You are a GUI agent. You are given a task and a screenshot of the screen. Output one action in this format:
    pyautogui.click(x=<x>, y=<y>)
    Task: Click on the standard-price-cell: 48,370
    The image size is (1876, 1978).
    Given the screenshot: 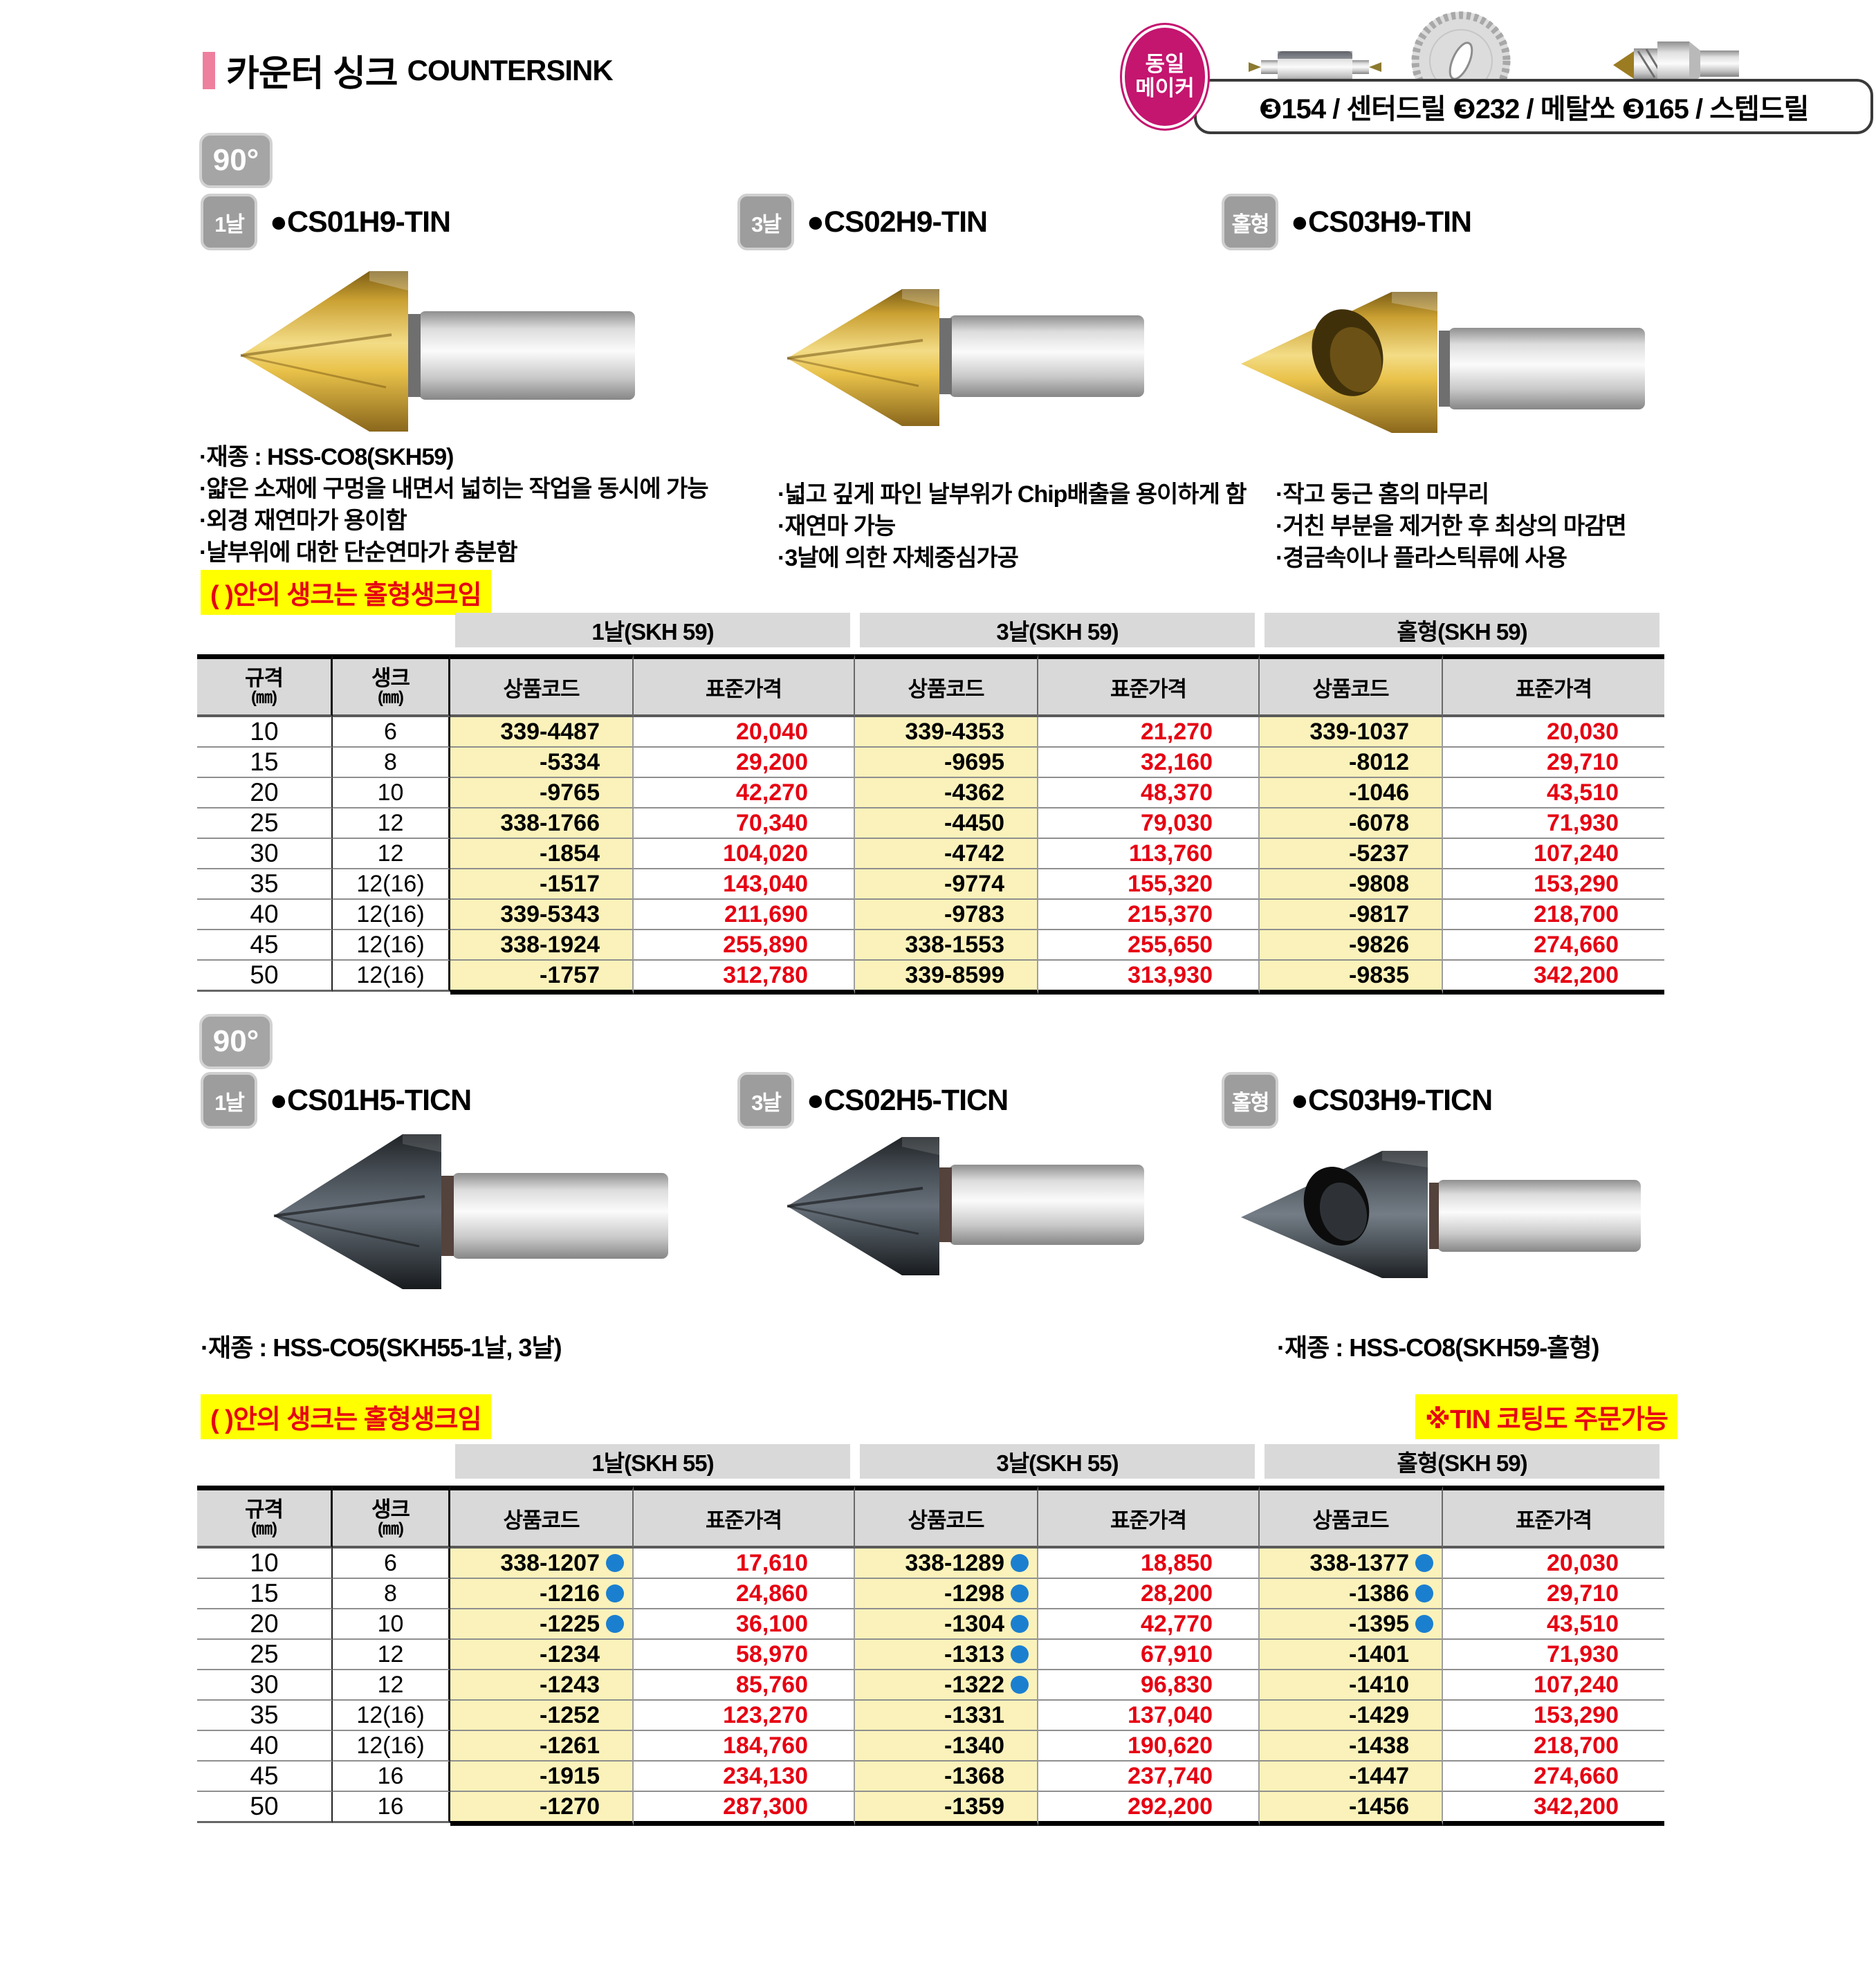 What is the action you would take?
    pyautogui.click(x=1149, y=793)
    